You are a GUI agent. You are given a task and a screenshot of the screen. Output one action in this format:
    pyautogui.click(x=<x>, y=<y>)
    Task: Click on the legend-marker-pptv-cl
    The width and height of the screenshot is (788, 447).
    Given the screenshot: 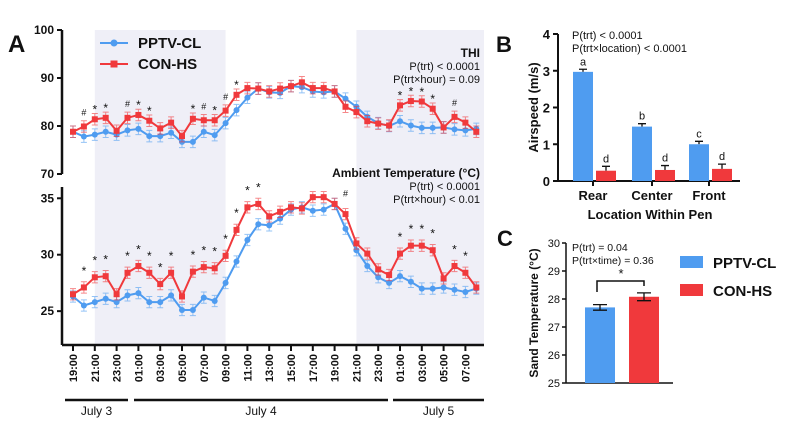 What is the action you would take?
    pyautogui.click(x=114, y=43)
    